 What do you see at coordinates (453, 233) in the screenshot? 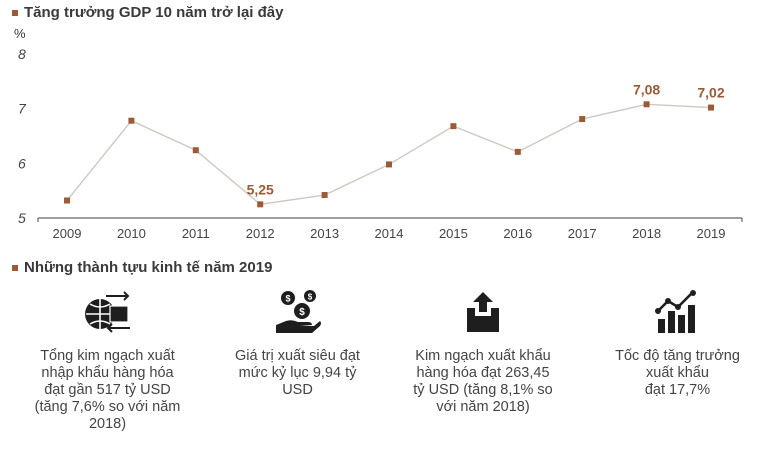
I see `x-tick-label: 2015` at bounding box center [453, 233].